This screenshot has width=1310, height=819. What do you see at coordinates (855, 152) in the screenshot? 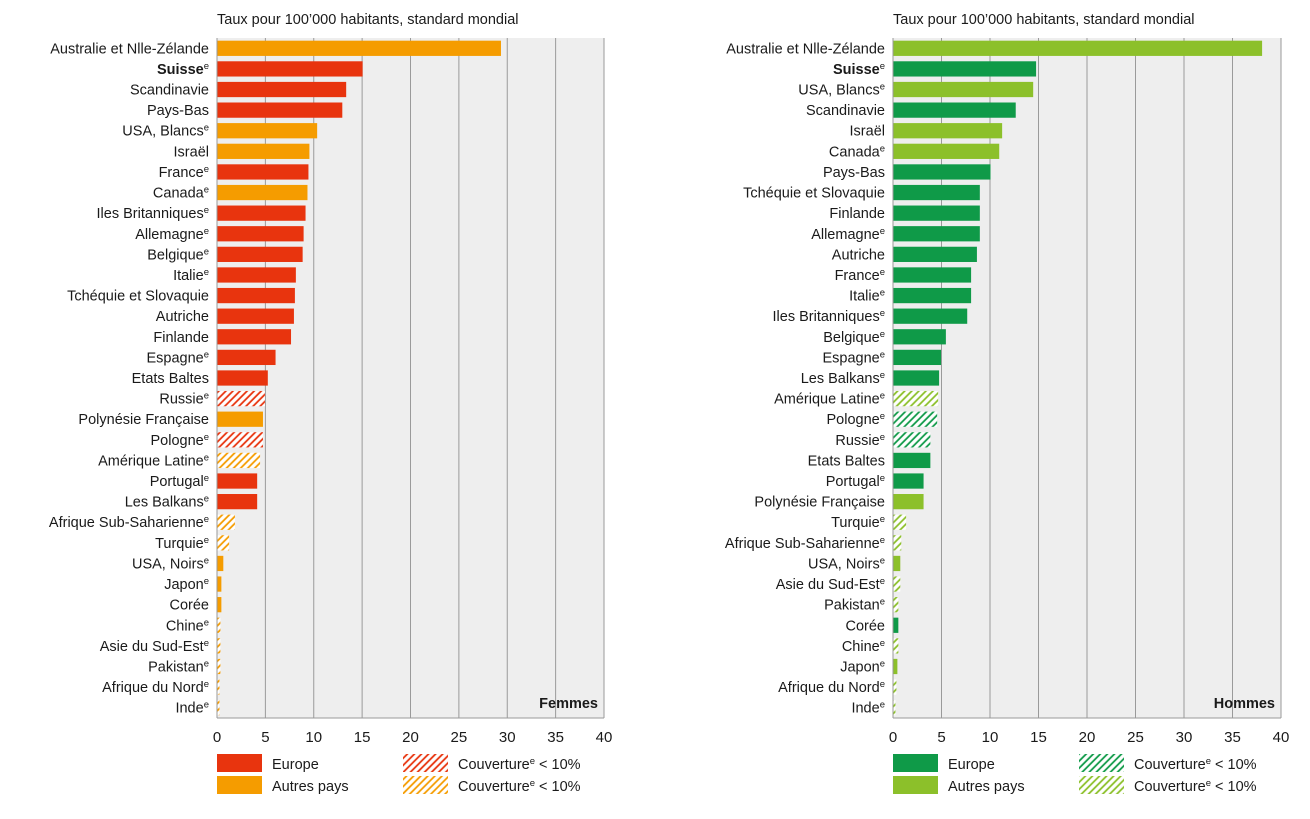
I see `category-label-text: Canada` at bounding box center [855, 152].